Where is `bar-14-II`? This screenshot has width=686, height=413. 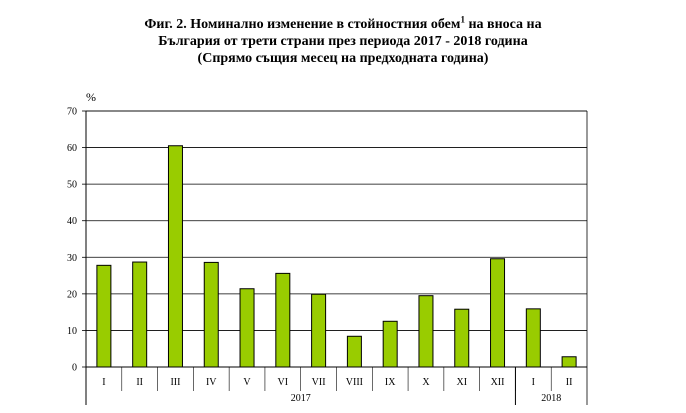 bar-14-II is located at coordinates (569, 362).